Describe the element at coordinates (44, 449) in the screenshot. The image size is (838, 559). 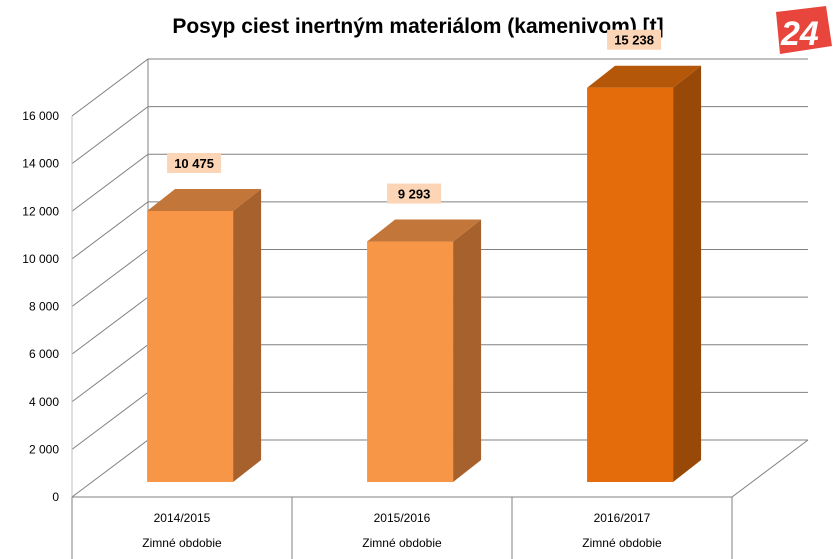
I see `y-tick-label: 2 000` at that location.